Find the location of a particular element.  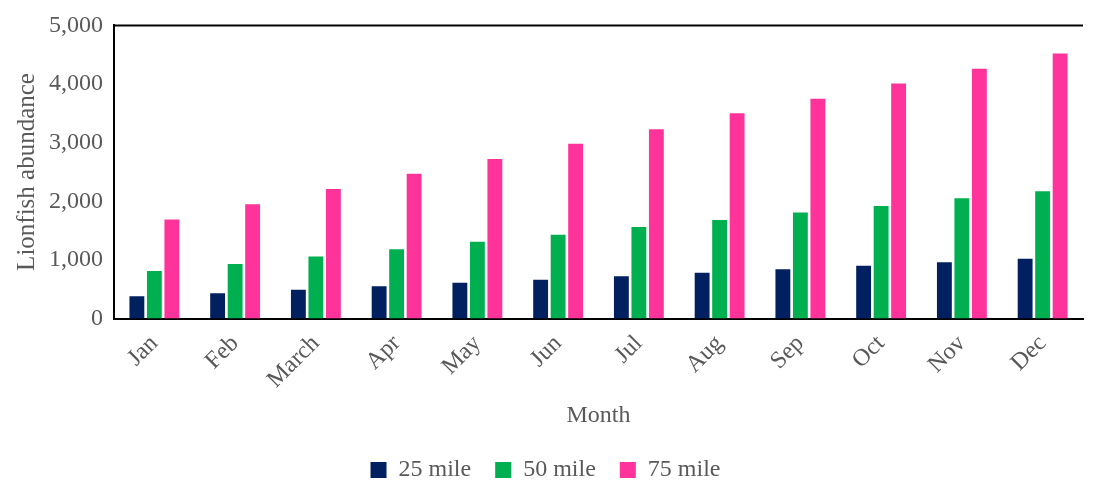

x-tick-label: Sep is located at coordinates (786, 351).